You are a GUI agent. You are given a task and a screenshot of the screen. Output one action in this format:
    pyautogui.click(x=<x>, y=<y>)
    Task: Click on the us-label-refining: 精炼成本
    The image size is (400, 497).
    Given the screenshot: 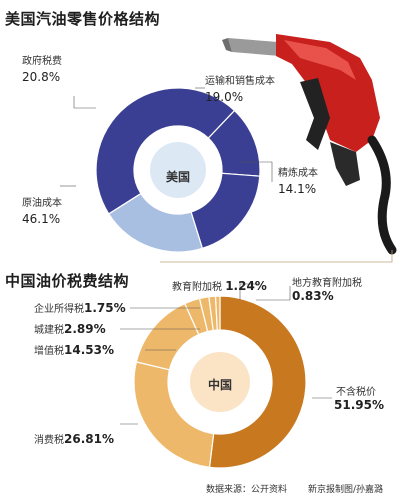 What is the action you would take?
    pyautogui.click(x=298, y=173)
    